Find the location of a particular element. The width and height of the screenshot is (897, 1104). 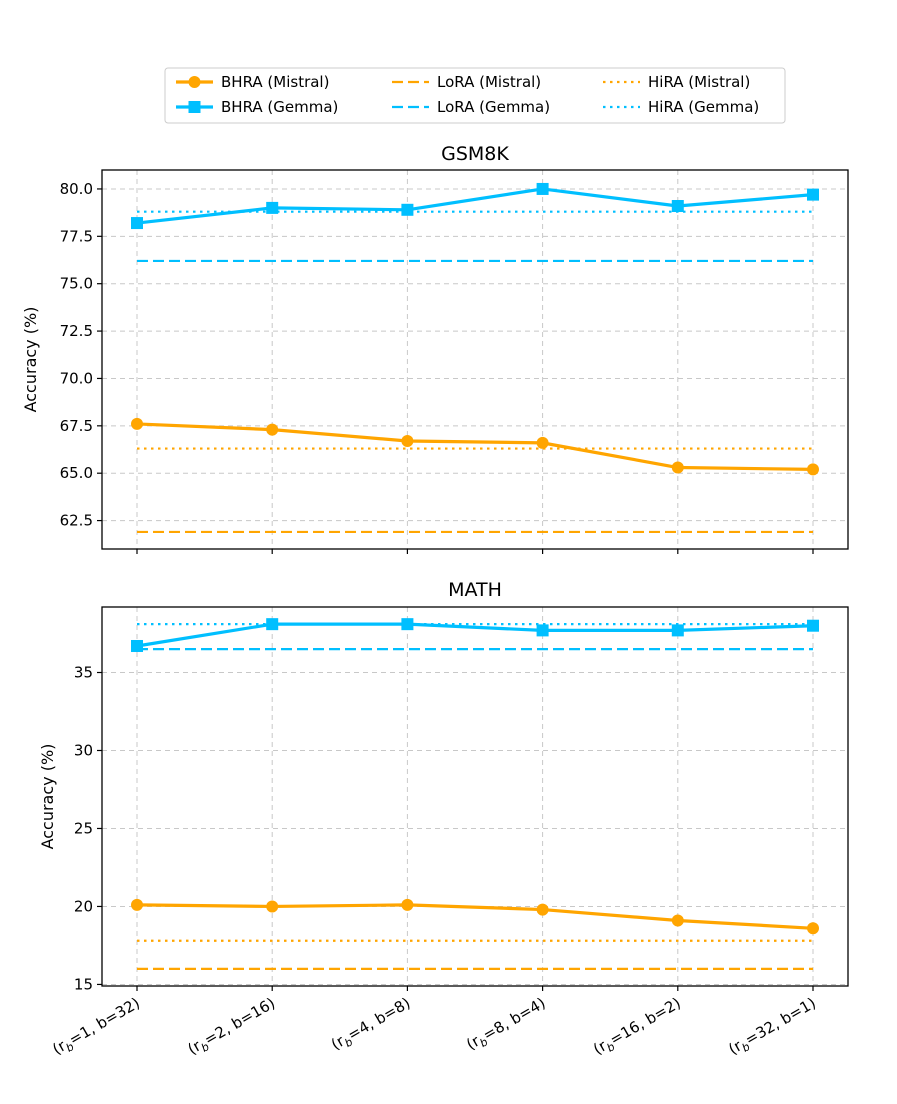

bhra-gemma-legend-label: BHRA (Gemma) is located at coordinates (279, 107).